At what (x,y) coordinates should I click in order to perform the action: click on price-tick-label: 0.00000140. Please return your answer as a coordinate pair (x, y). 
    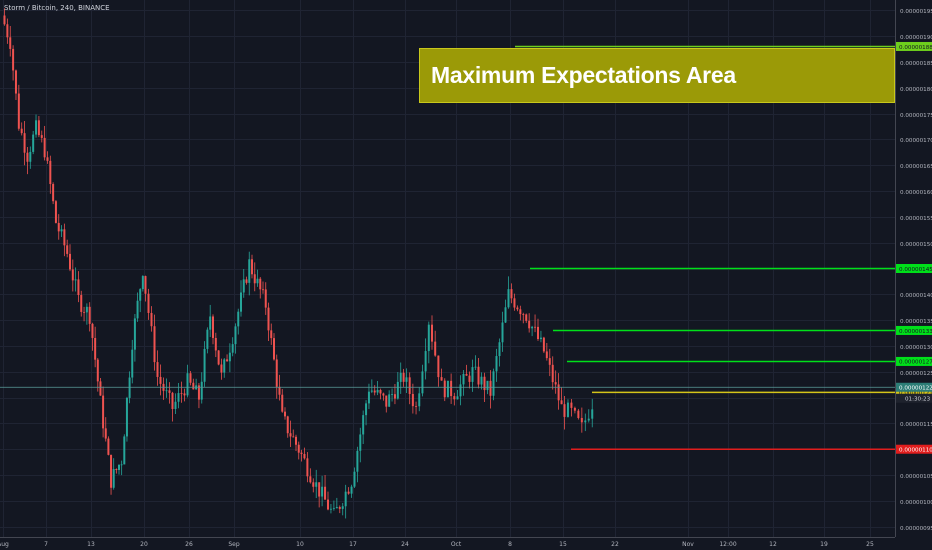
    Looking at the image, I should click on (916, 296).